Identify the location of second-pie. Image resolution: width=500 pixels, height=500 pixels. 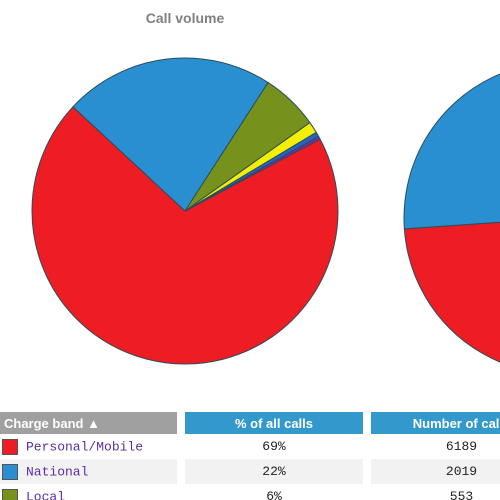
(451, 218).